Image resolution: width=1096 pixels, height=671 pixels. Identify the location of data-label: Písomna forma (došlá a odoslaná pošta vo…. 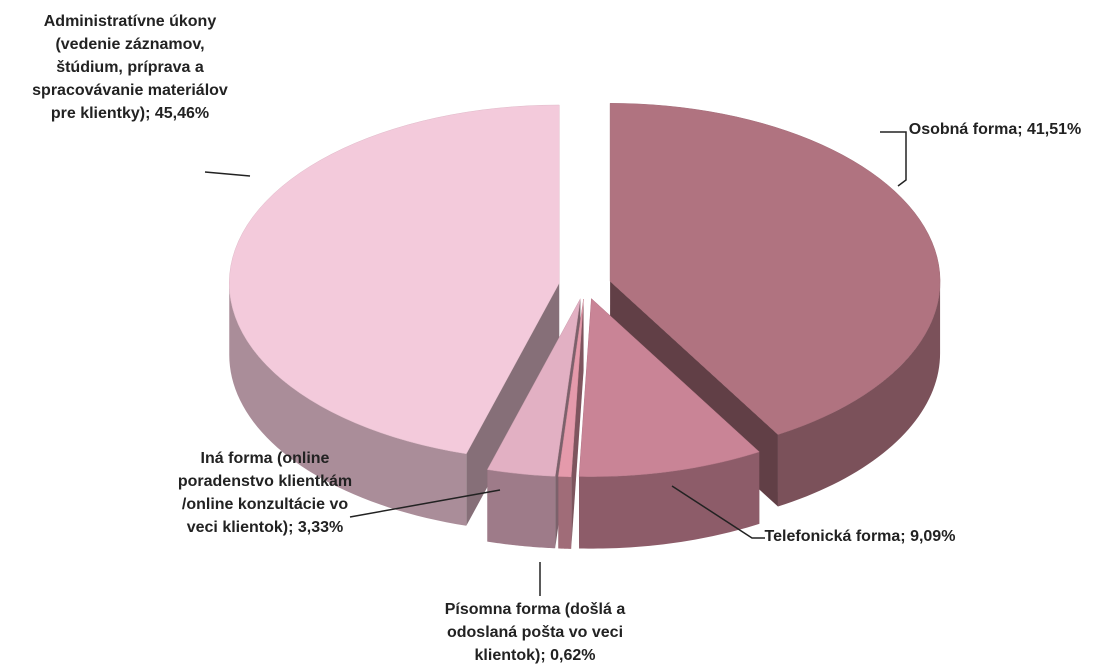
(535, 632).